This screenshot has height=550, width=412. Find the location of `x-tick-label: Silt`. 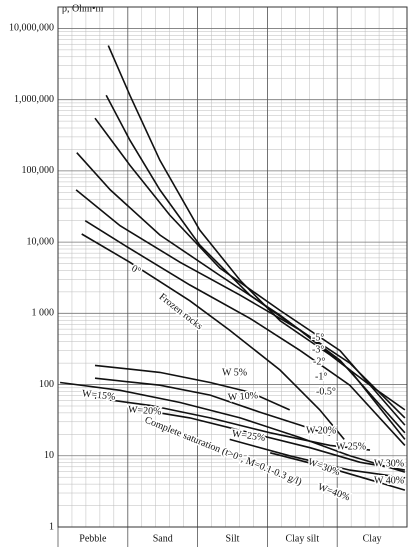

x-tick-label: Silt is located at coordinates (233, 538).